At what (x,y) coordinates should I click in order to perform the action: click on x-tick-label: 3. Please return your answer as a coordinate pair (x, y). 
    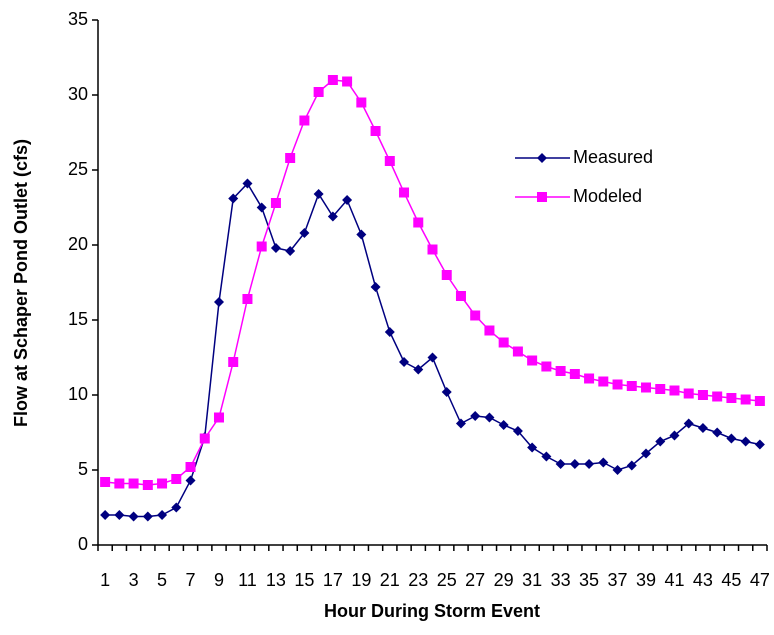
    Looking at the image, I should click on (134, 580).